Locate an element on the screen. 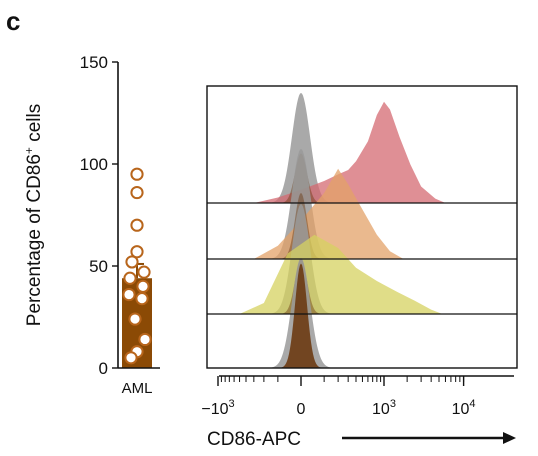  hist-x-tick-base: 0 is located at coordinates (301, 409).